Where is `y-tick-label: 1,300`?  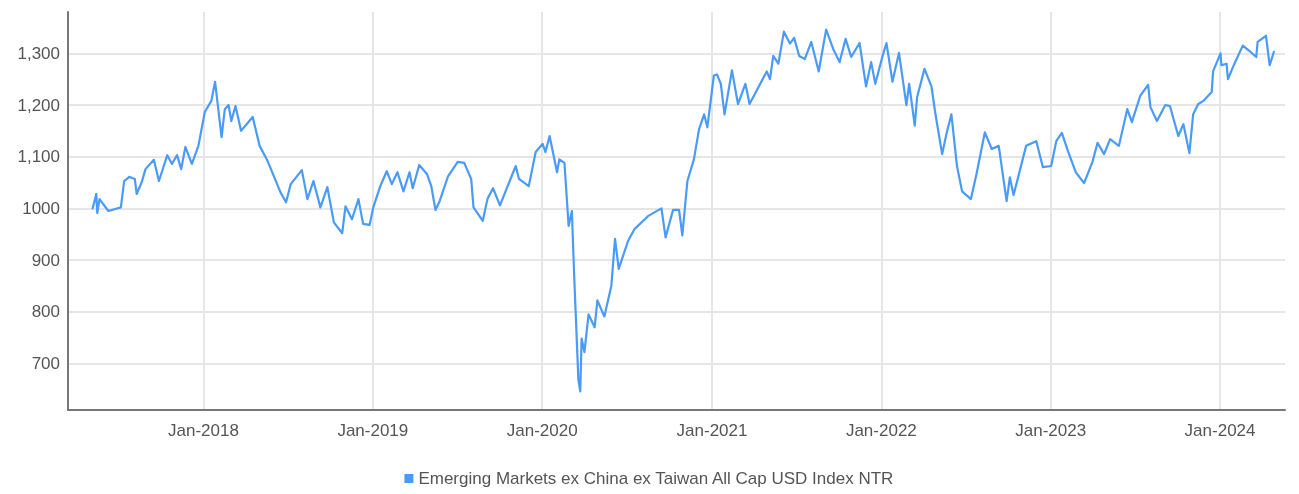
y-tick-label: 1,300 is located at coordinates (38, 53).